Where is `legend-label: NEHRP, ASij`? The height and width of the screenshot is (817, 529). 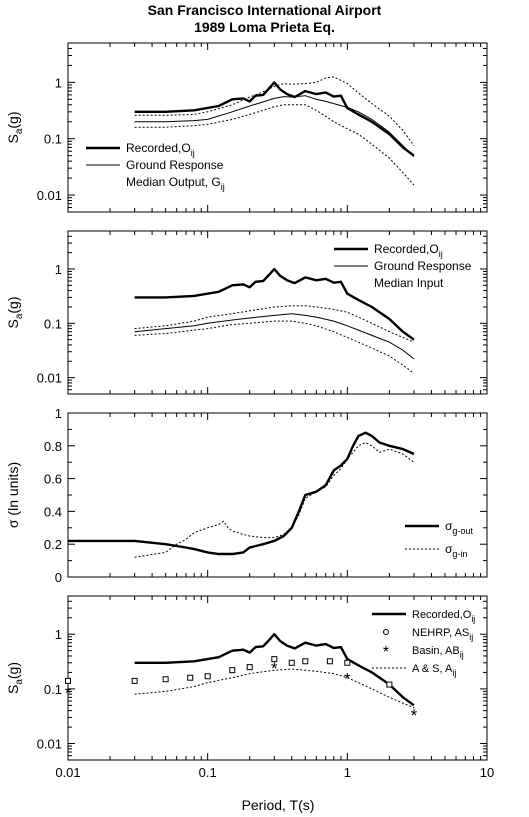 legend-label: NEHRP, ASij is located at coordinates (442, 634).